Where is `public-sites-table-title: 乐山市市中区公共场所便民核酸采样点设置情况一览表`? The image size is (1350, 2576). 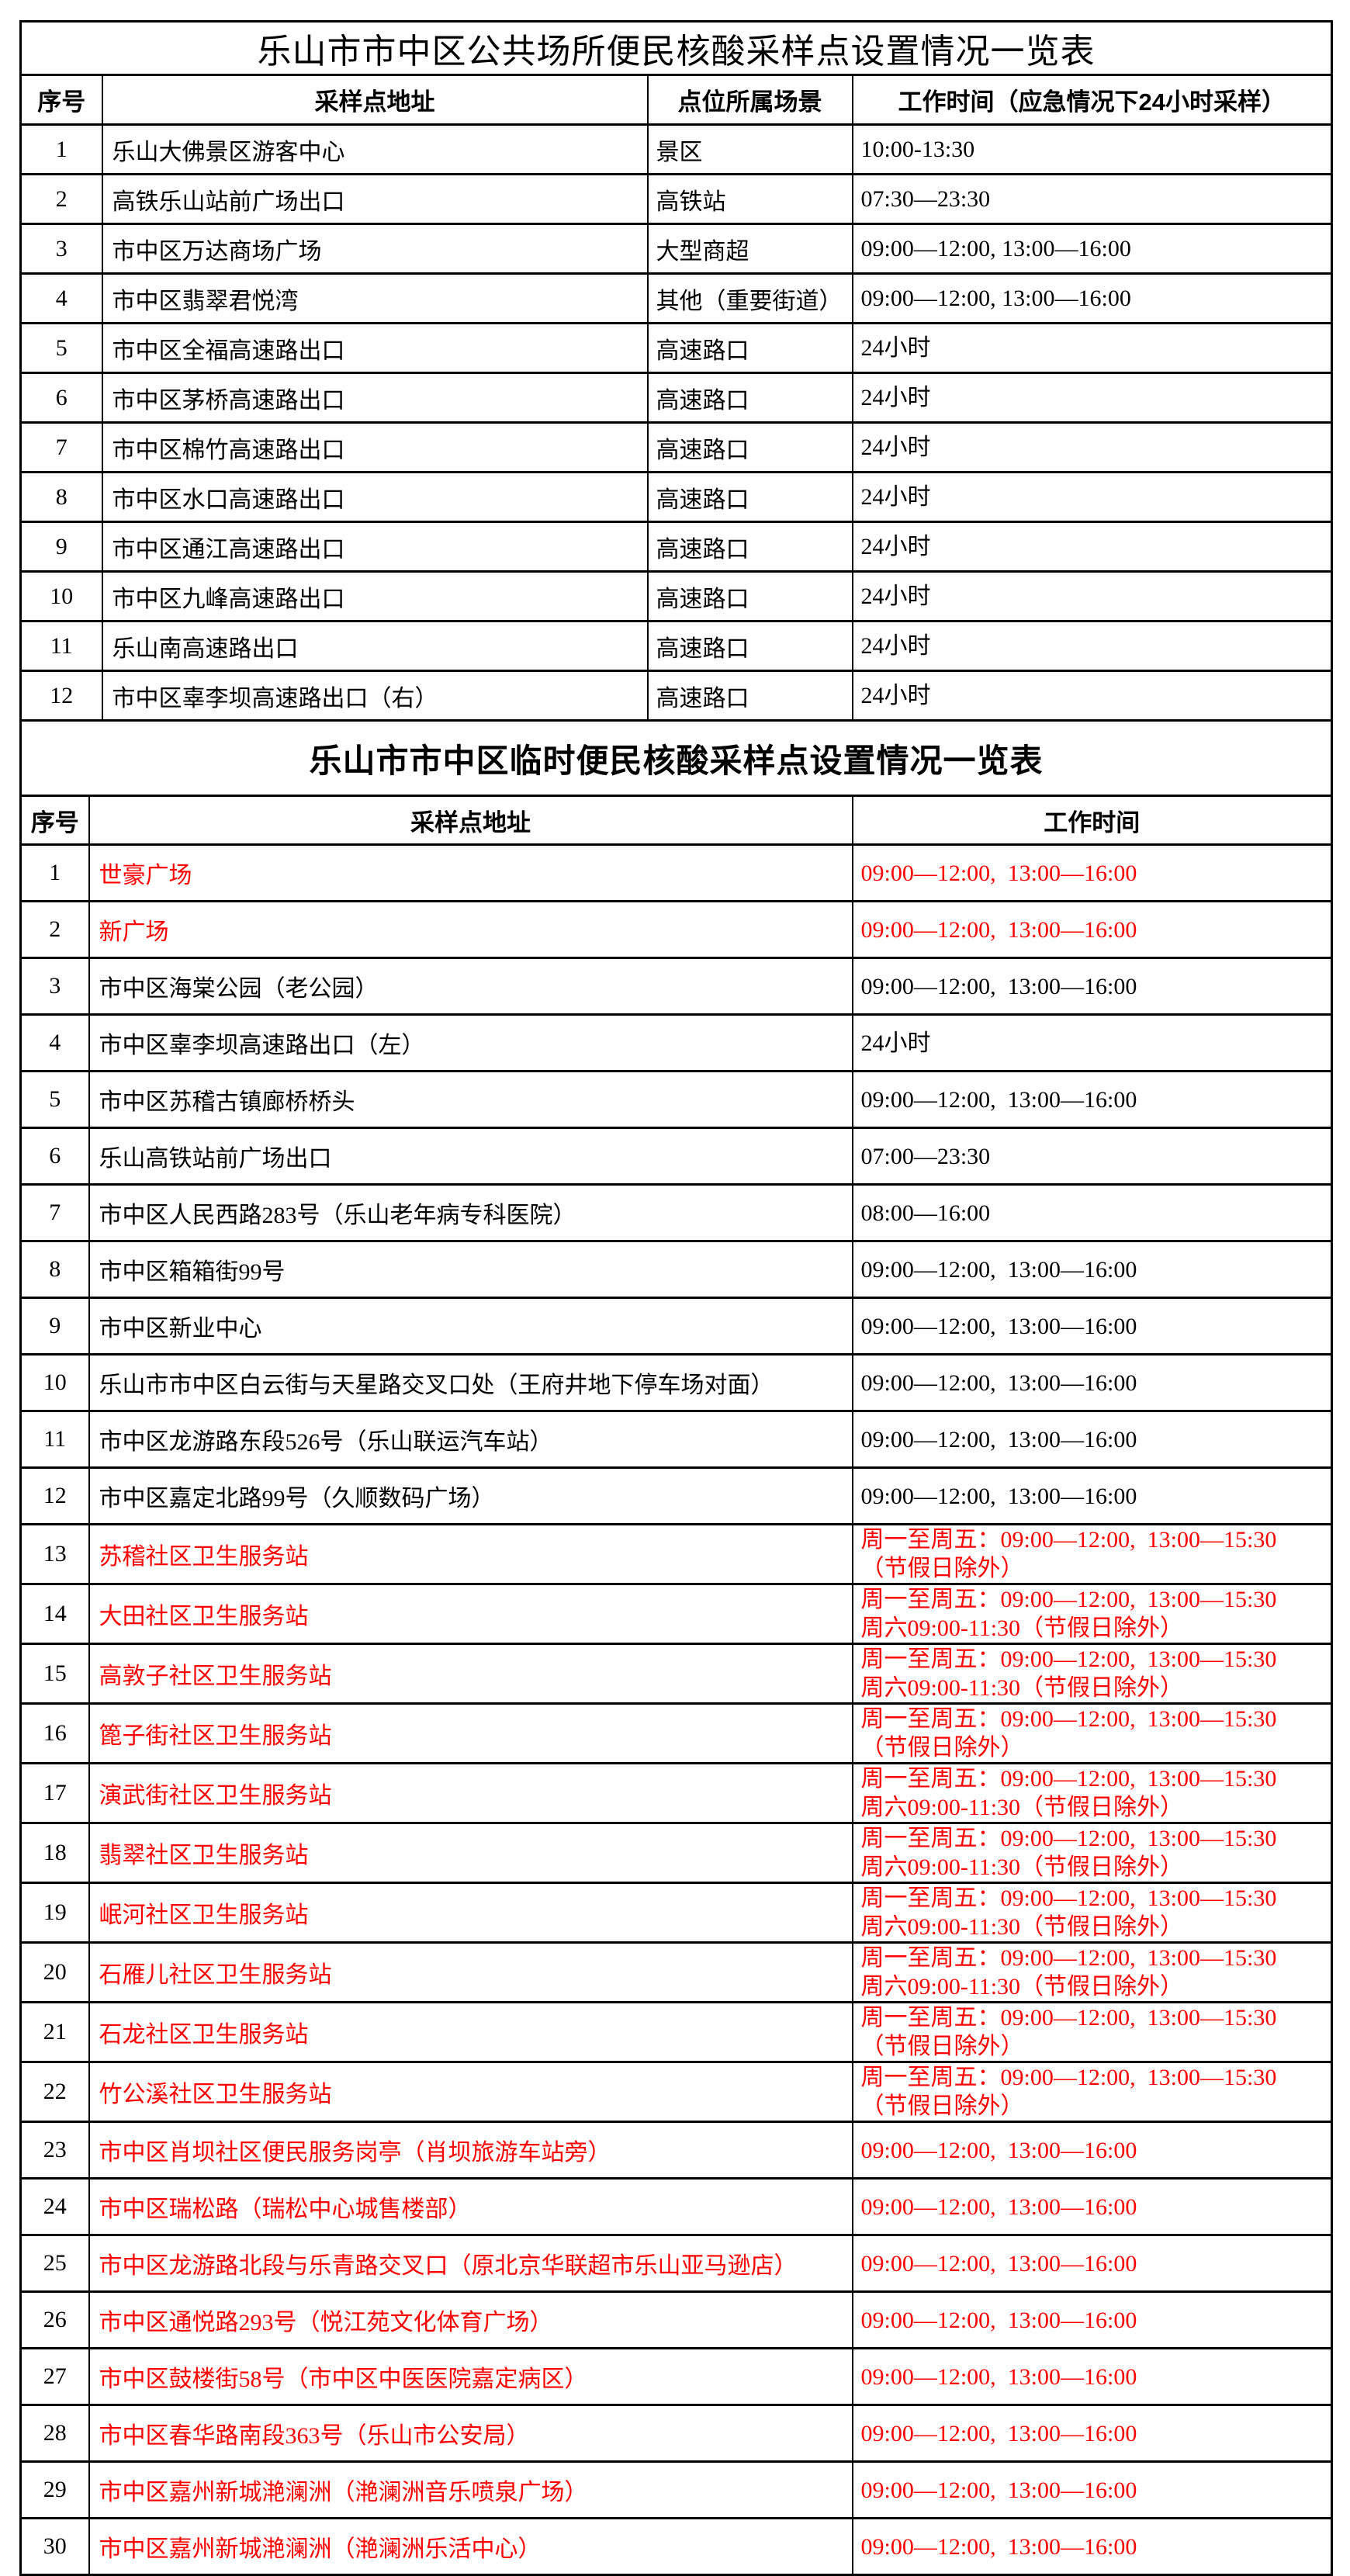
public-sites-table-title: 乐山市市中区公共场所便民核酸采样点设置情况一览表 is located at coordinates (676, 48).